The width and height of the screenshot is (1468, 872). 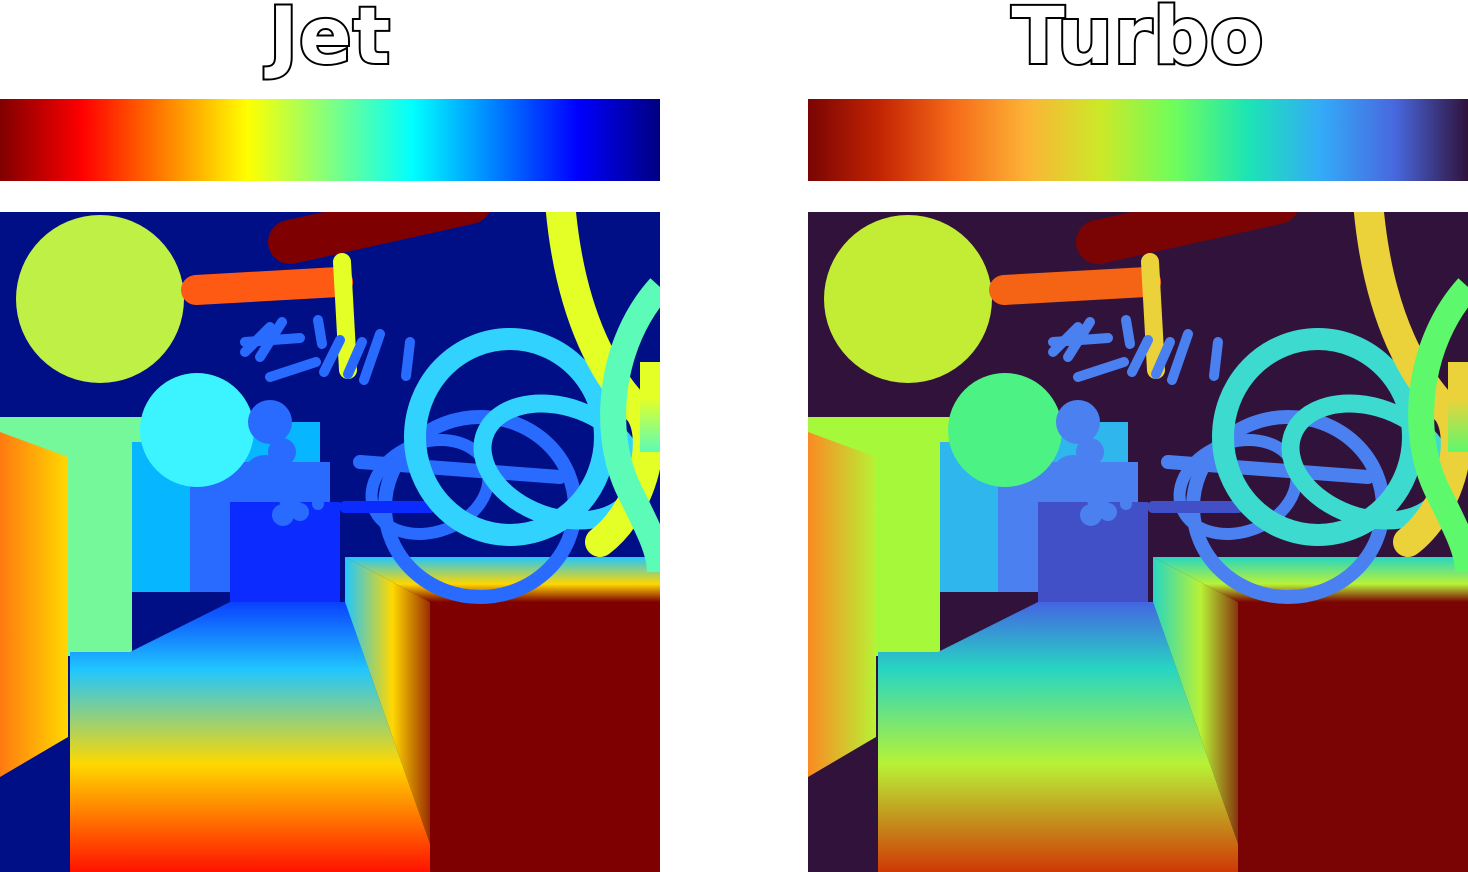 I want to click on jet-colorbar, so click(x=330, y=140).